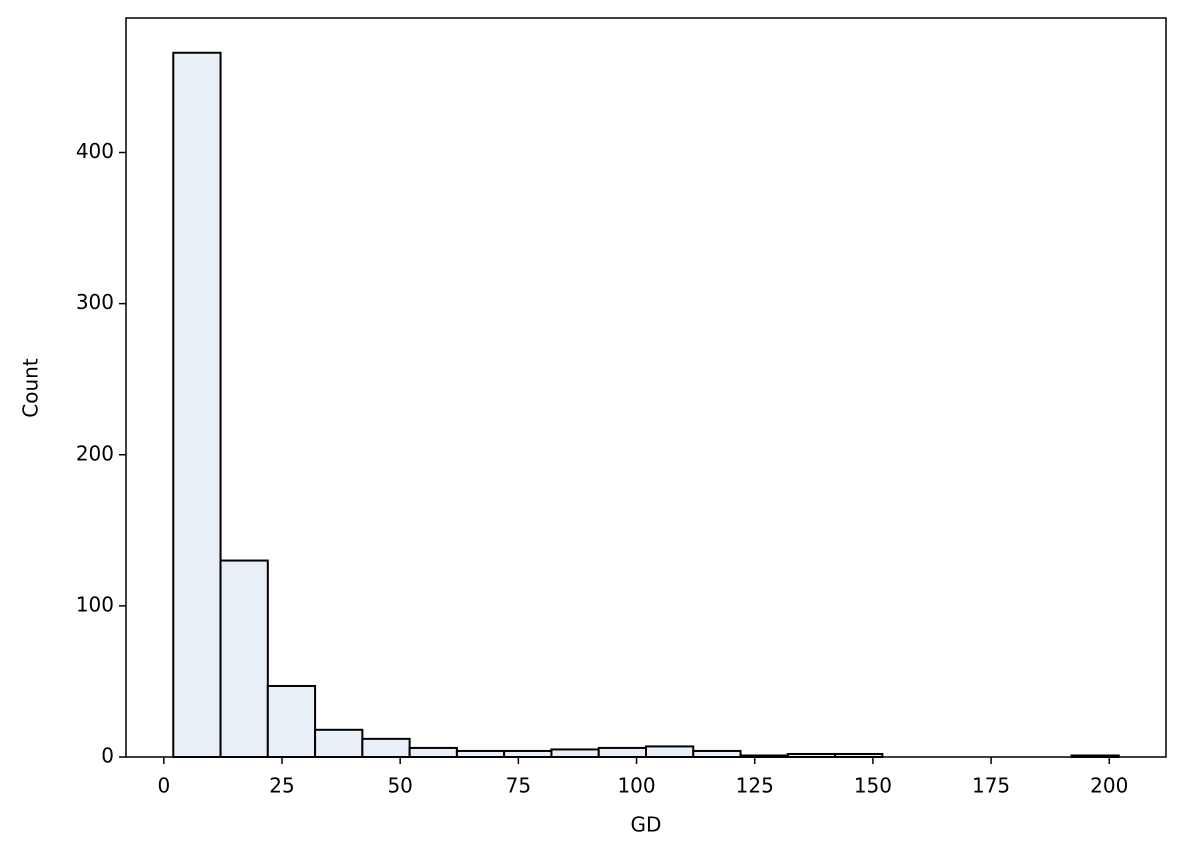  I want to click on y-tick-label: 0, so click(107, 756).